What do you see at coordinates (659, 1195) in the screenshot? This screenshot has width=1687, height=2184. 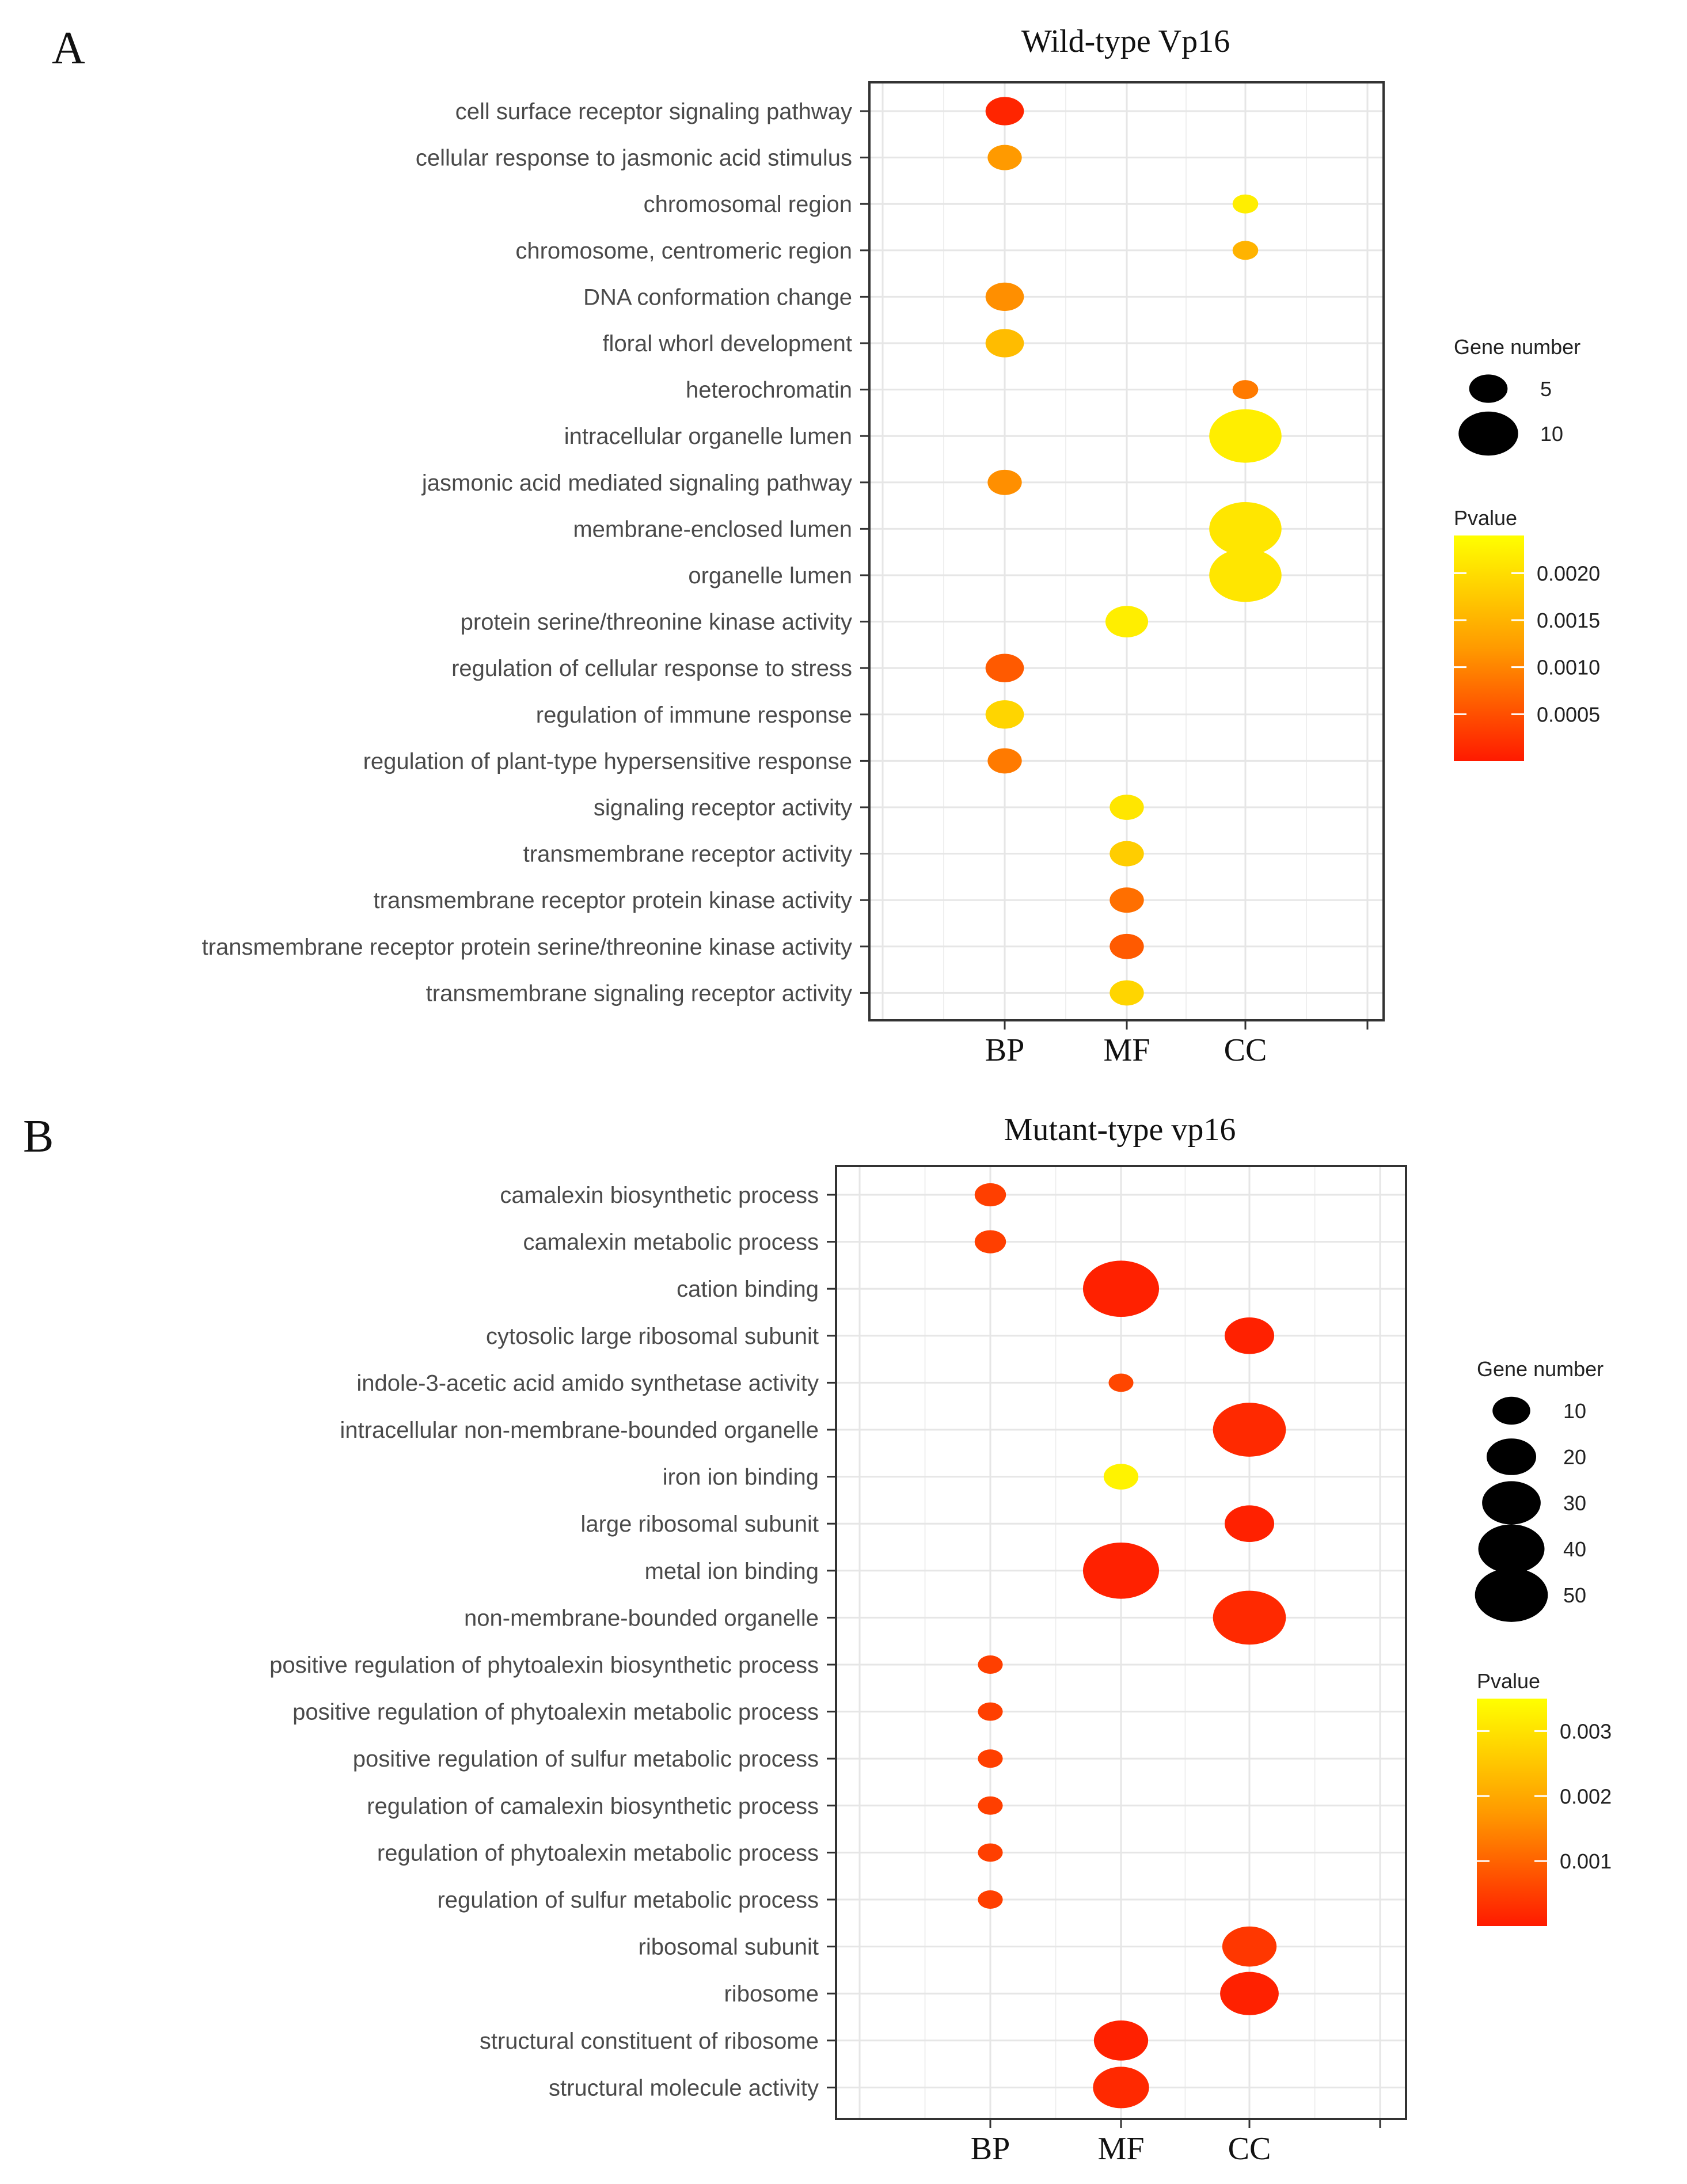 I see `y-tick-label: camalexin biosynthetic process` at bounding box center [659, 1195].